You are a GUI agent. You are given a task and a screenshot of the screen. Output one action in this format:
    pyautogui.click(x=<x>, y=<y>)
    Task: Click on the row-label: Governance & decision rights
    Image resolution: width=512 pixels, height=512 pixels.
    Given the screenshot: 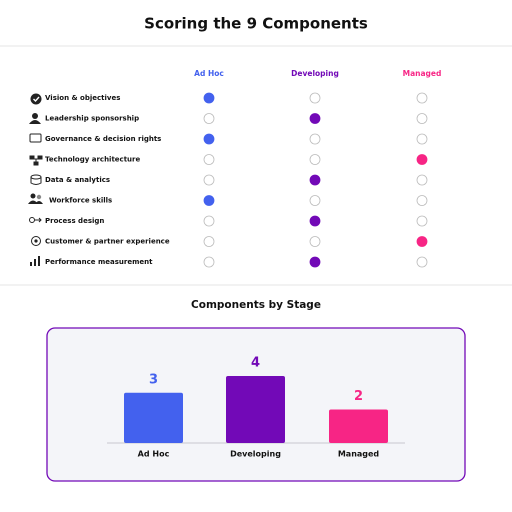 What is the action you would take?
    pyautogui.click(x=103, y=139)
    